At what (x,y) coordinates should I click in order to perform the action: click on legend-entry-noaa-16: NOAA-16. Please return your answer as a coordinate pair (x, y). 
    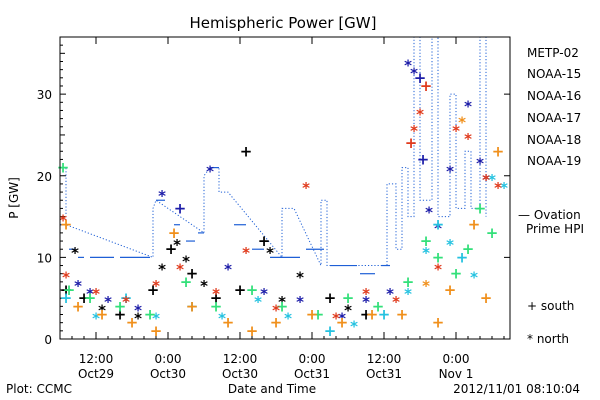
    Looking at the image, I should click on (554, 96).